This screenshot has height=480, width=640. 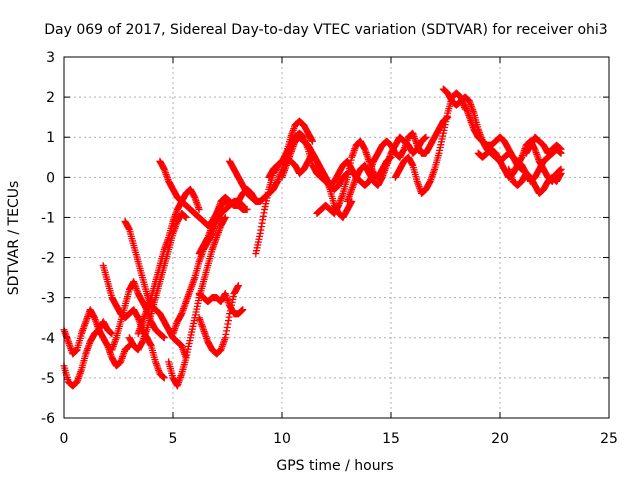 What do you see at coordinates (50, 58) in the screenshot?
I see `y-tick-label: 3` at bounding box center [50, 58].